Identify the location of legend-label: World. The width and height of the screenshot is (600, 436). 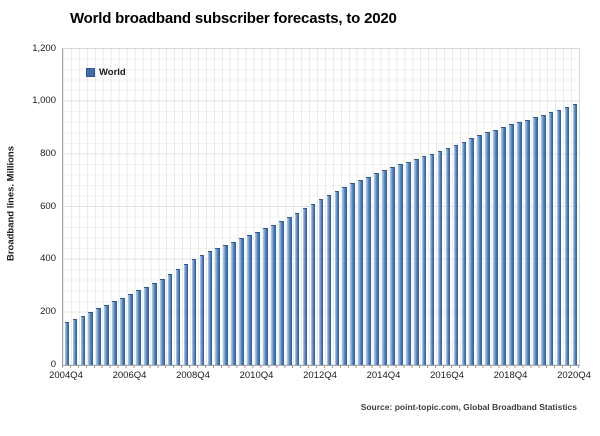
(112, 72).